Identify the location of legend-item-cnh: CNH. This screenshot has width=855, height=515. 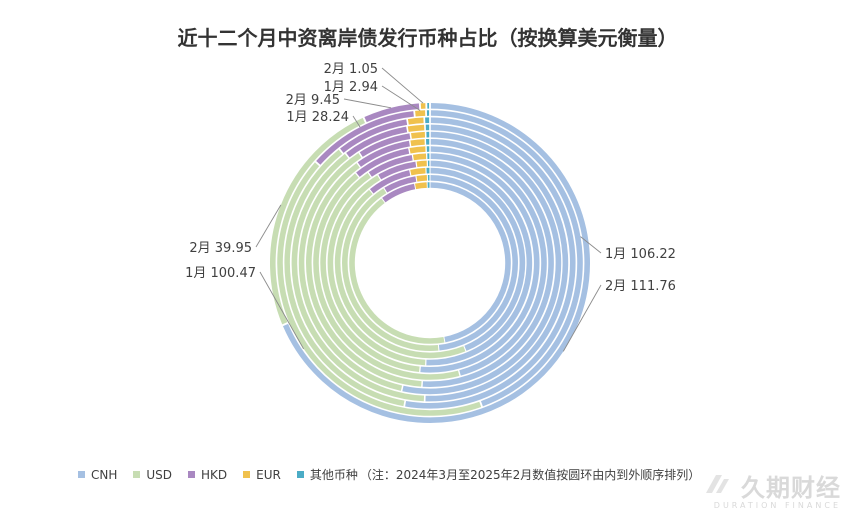
(97, 475).